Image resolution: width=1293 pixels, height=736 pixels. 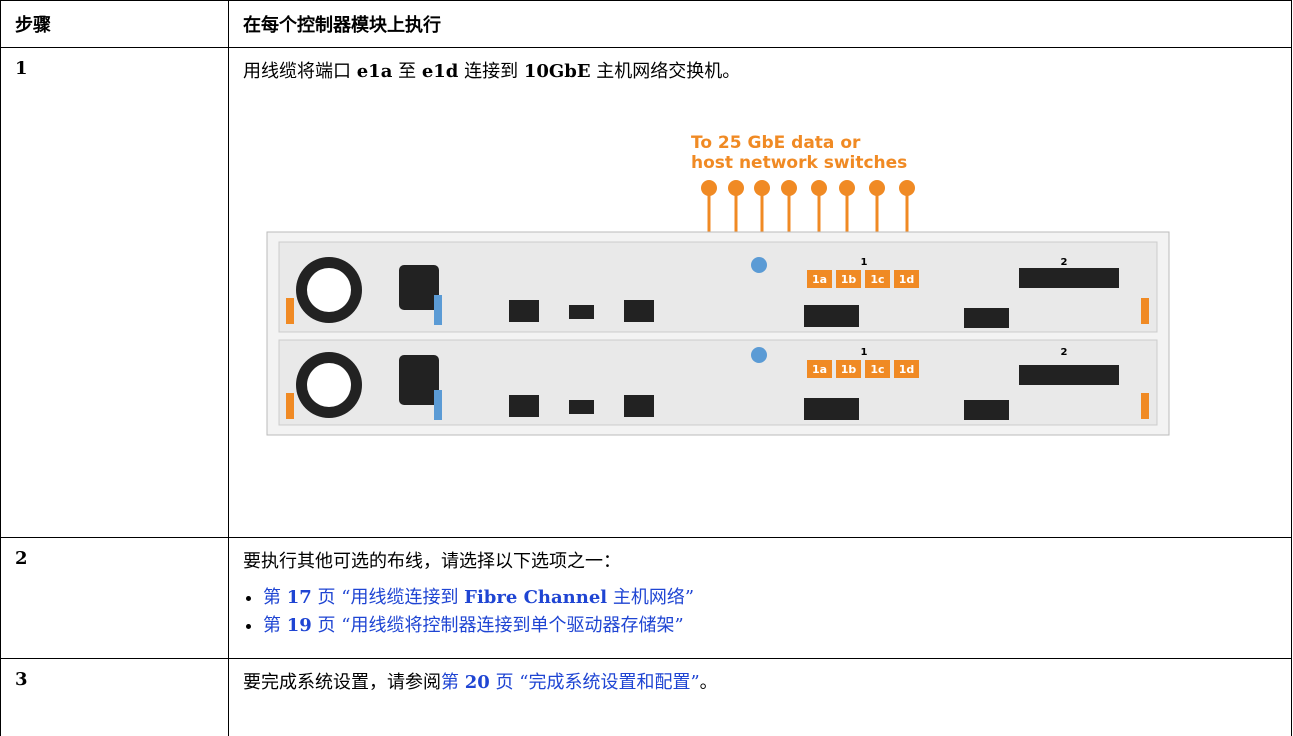 I want to click on text-run: 连接到, so click(x=491, y=71).